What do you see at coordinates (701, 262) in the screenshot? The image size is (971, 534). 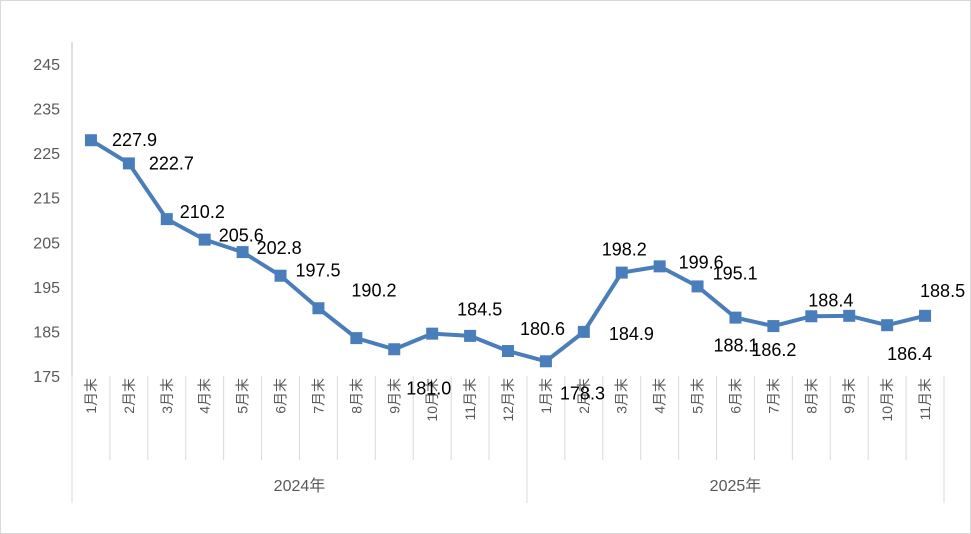 I see `data-label: 199.6` at bounding box center [701, 262].